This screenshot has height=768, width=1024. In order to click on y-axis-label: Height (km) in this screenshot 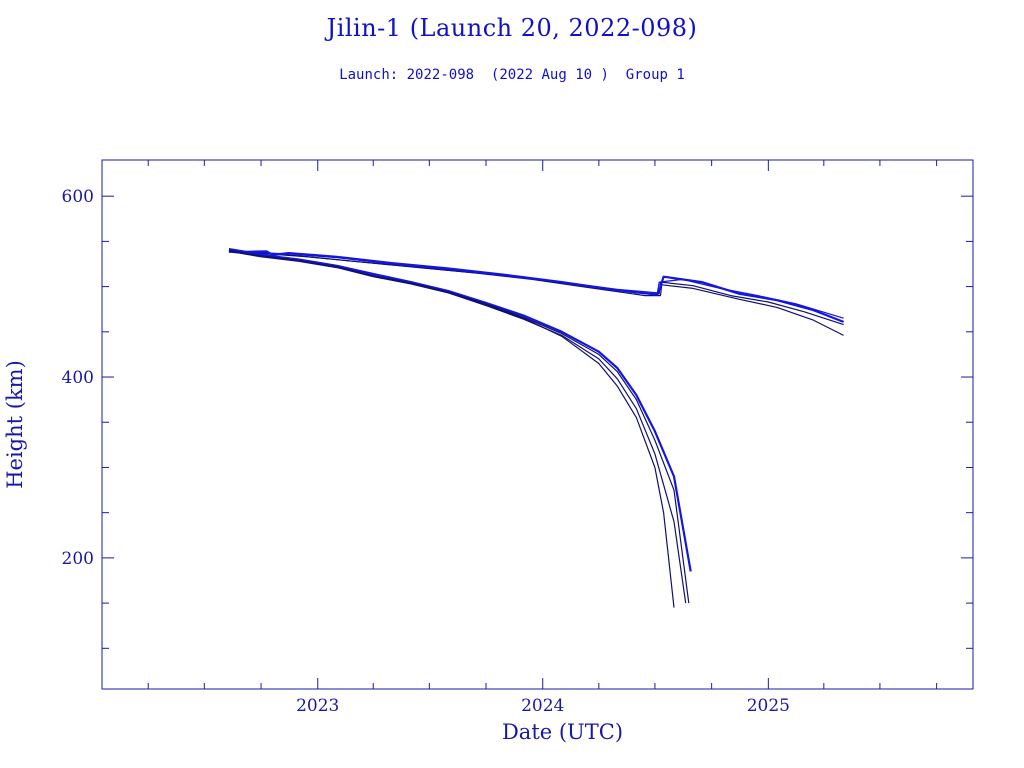, I will do `click(15, 424)`.